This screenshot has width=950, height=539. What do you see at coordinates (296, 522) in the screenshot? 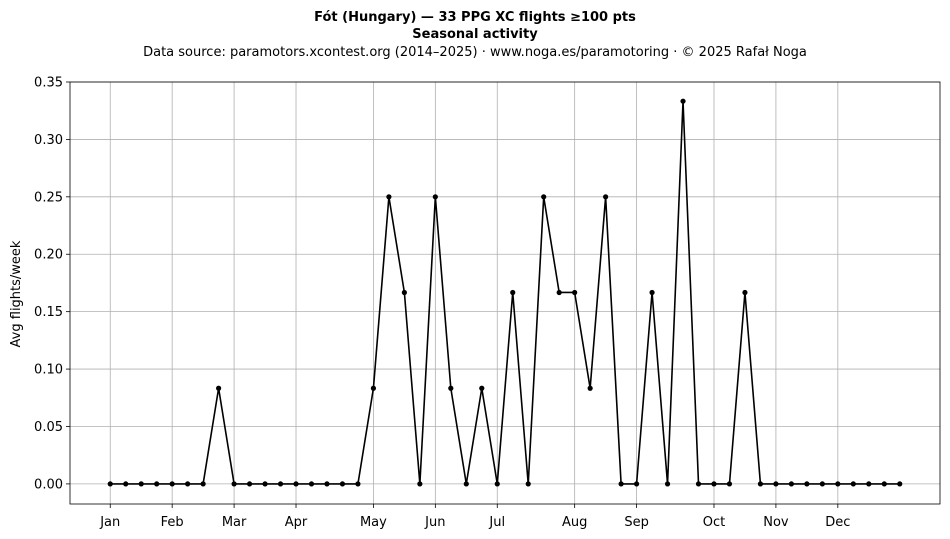
I see `x-tick-label: Apr` at bounding box center [296, 522].